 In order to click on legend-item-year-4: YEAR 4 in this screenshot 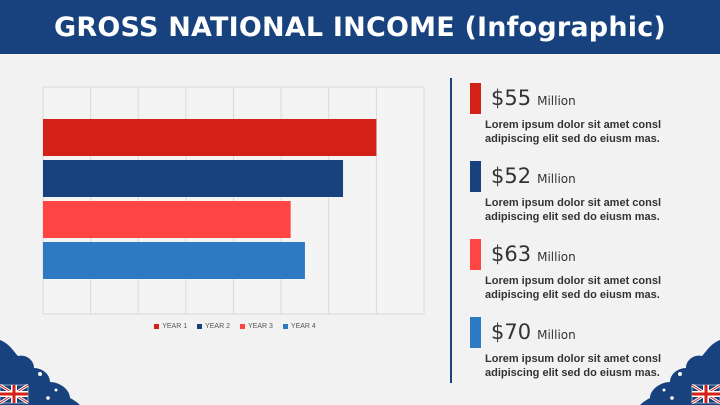, I will do `click(299, 326)`.